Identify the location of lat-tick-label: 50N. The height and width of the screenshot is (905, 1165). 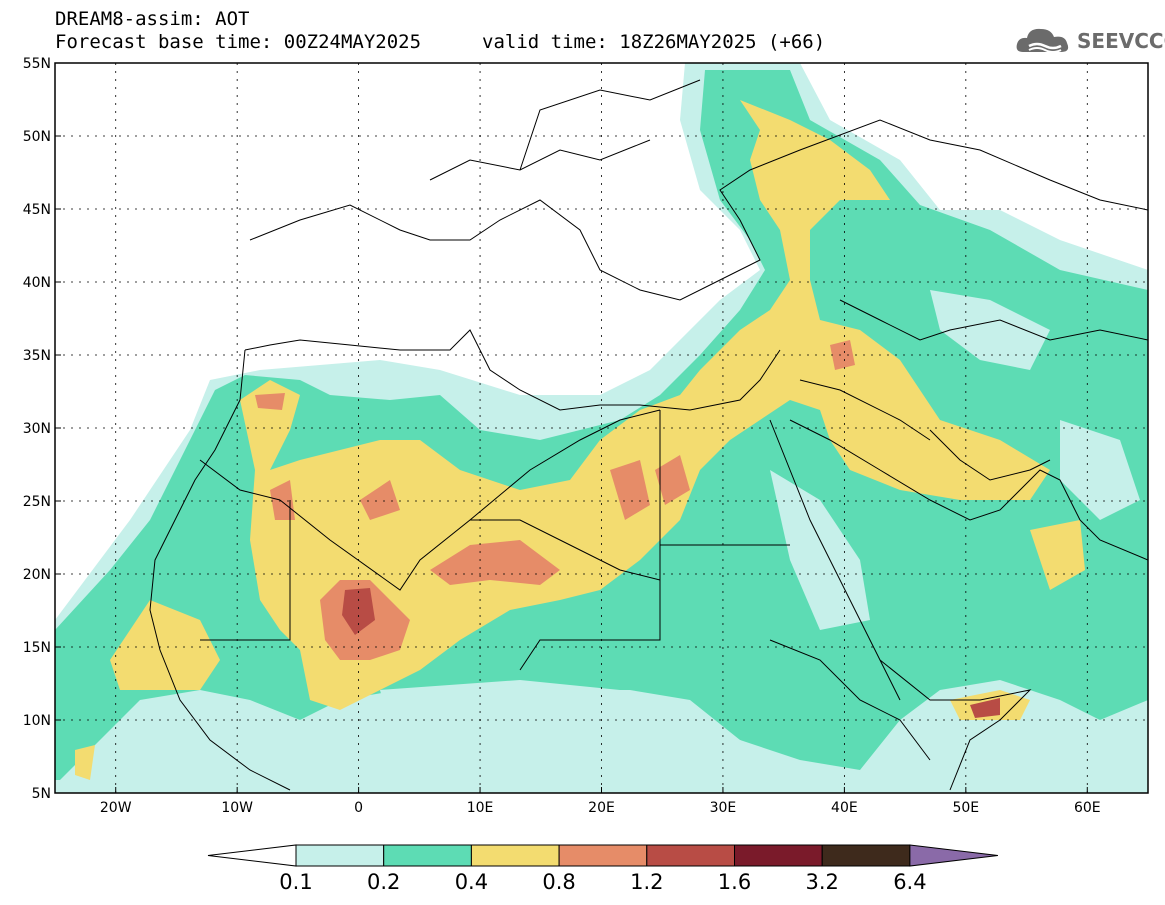
(37, 137).